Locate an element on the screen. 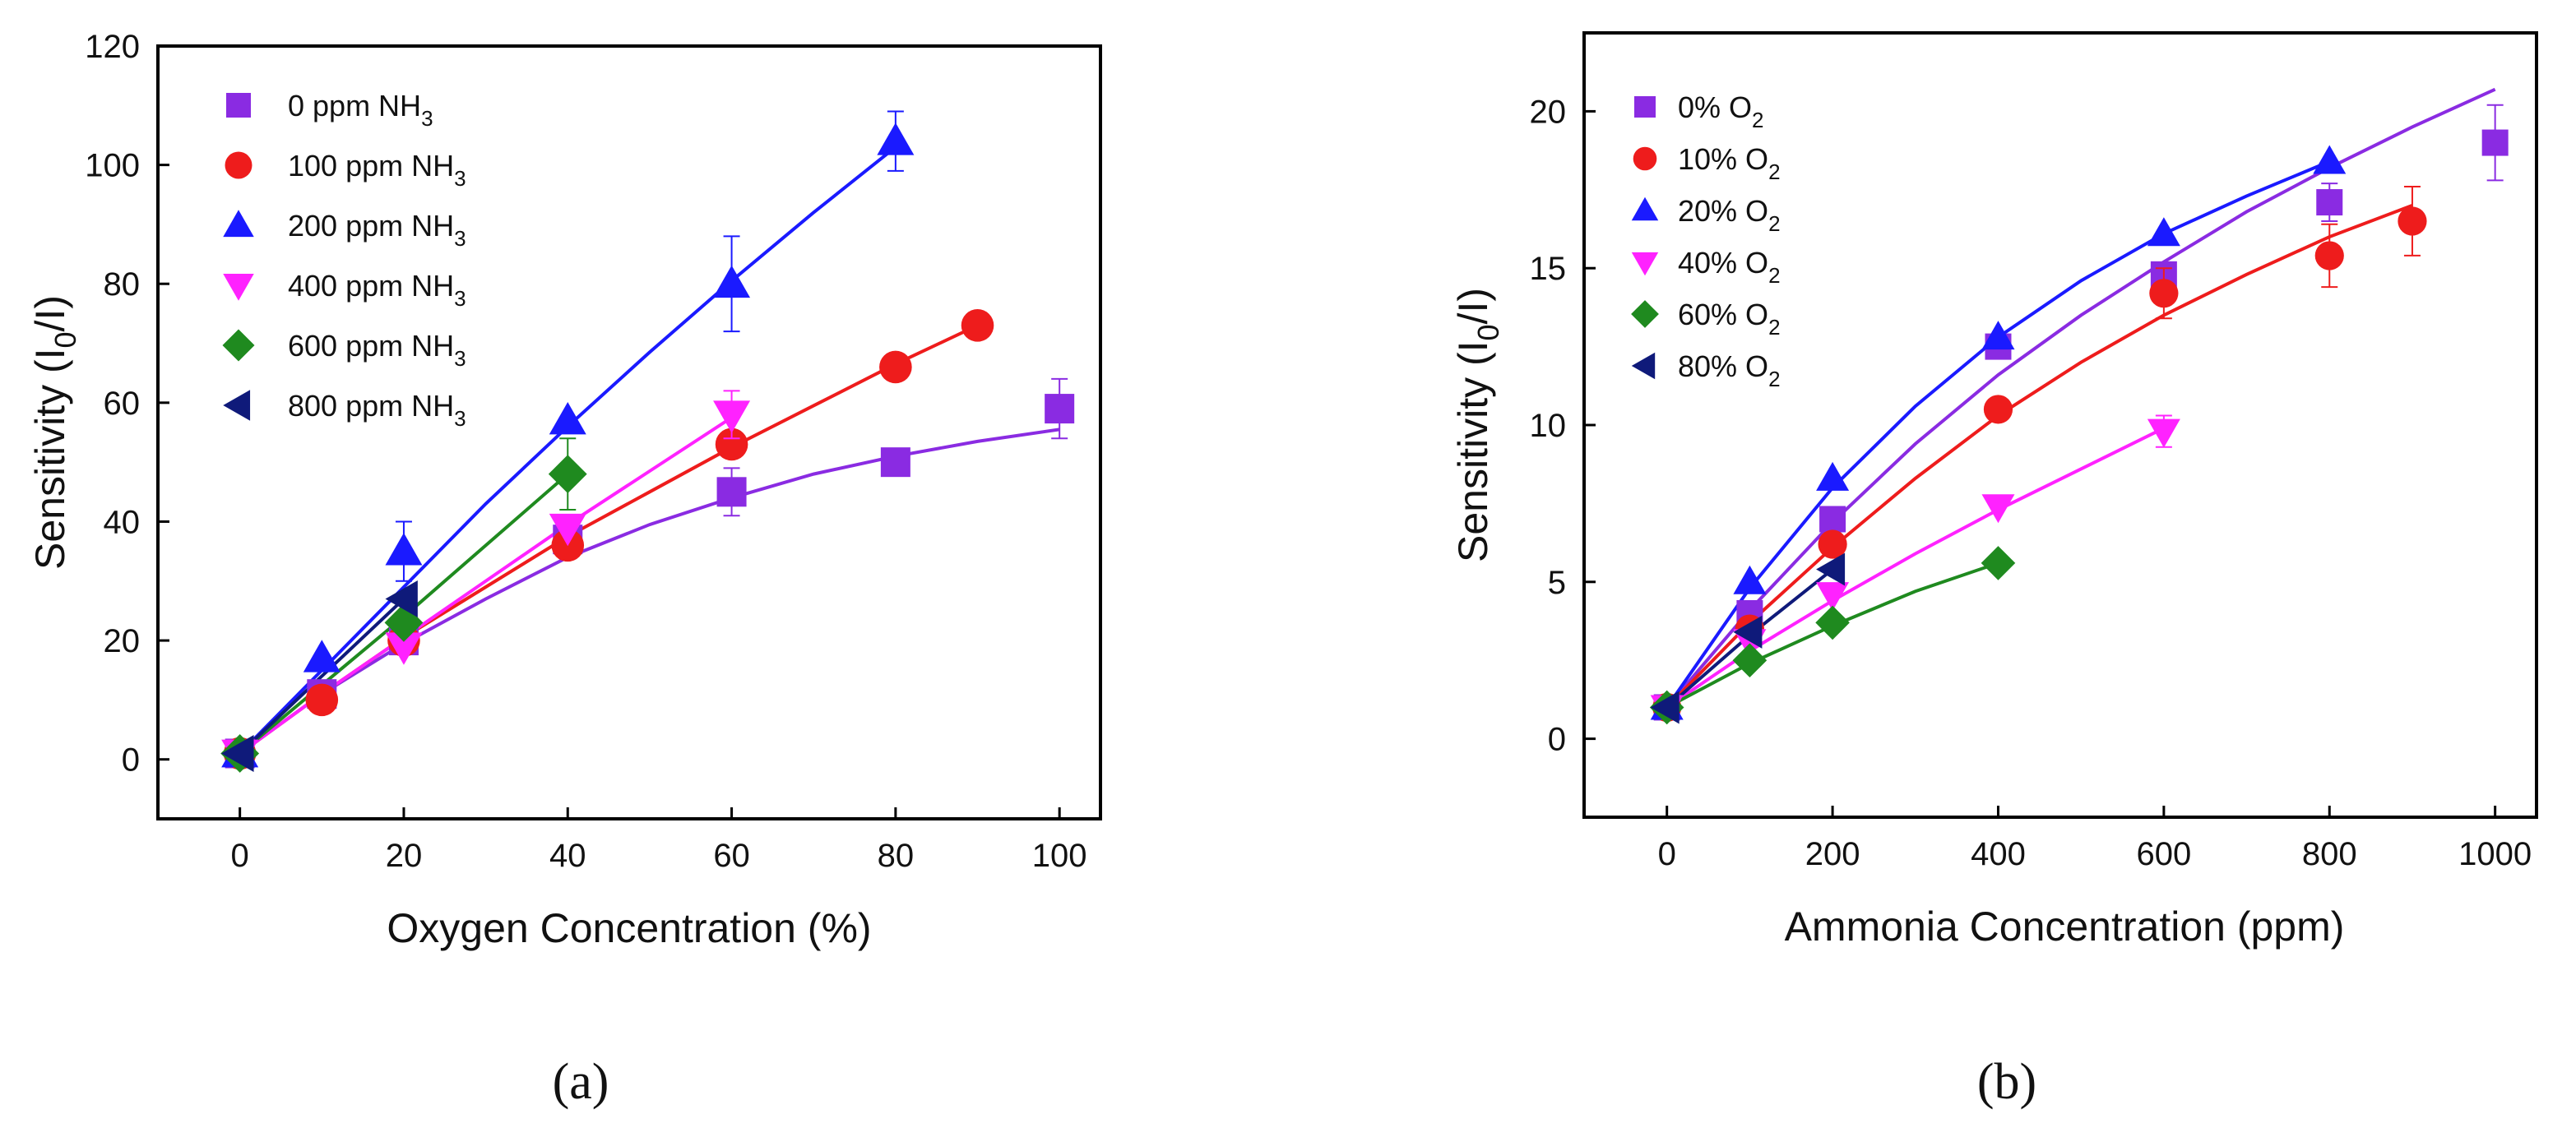 The image size is (2576, 1137). panel-a-legend-label-1: 100 ppm NH3 is located at coordinates (377, 170).